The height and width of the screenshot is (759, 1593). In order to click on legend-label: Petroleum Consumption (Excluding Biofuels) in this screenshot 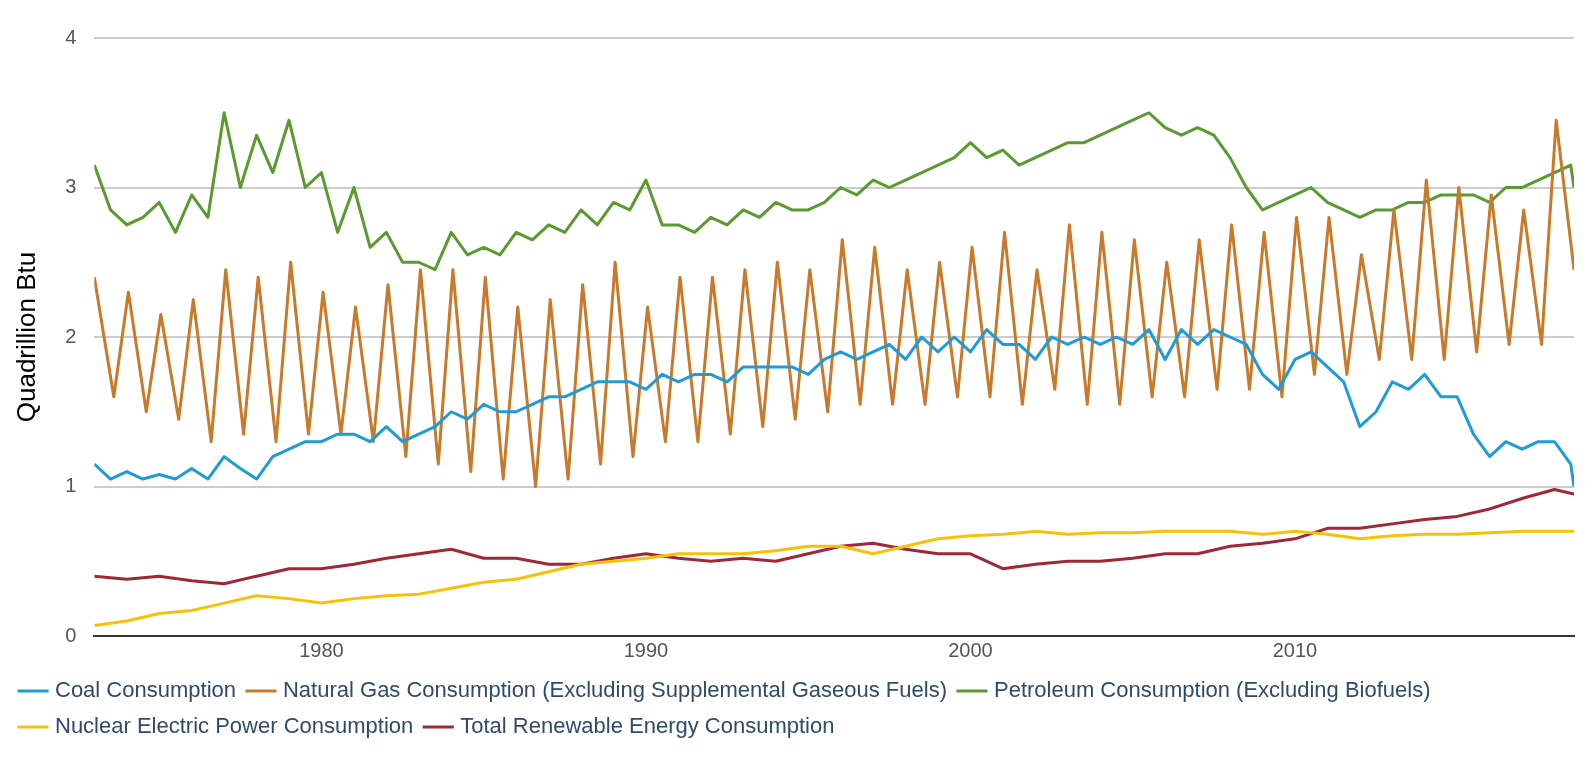, I will do `click(1212, 690)`.